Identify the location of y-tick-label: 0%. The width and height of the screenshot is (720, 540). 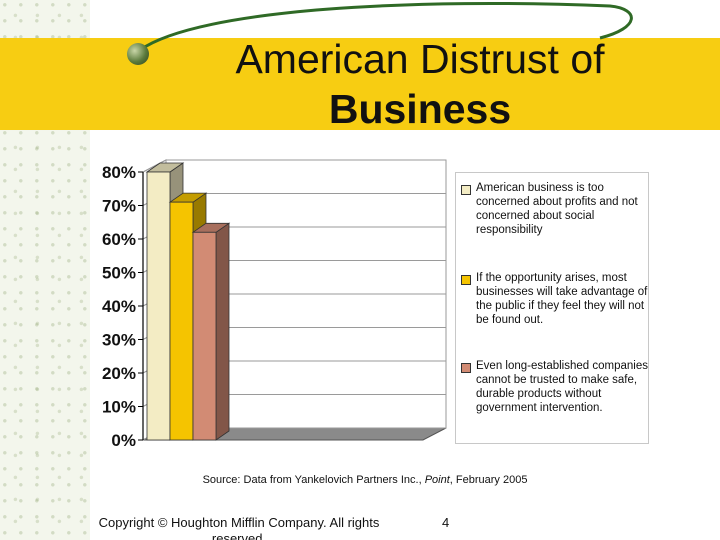
(123, 440).